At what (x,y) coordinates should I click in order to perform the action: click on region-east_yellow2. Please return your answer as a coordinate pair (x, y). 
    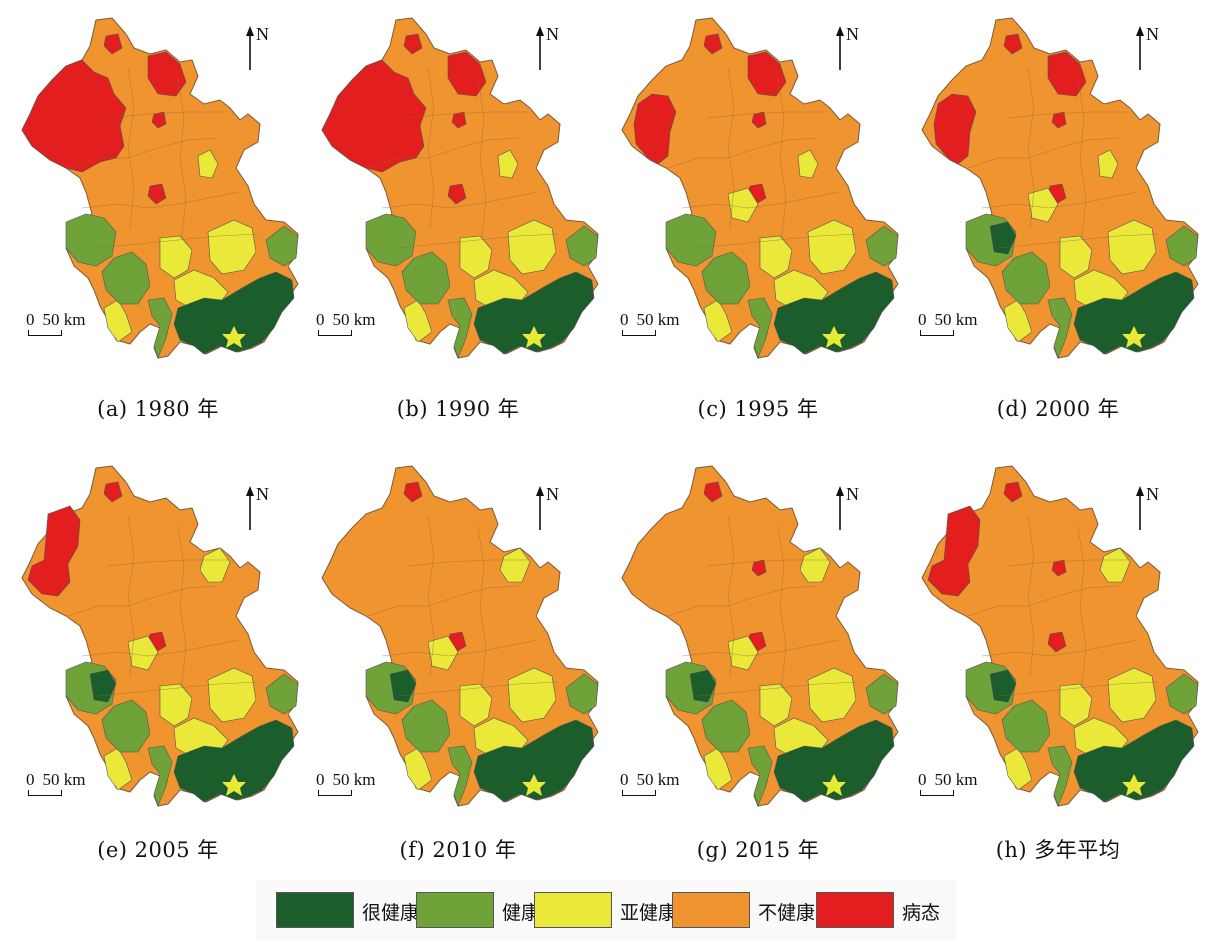
    Looking at the image, I should click on (1115, 565).